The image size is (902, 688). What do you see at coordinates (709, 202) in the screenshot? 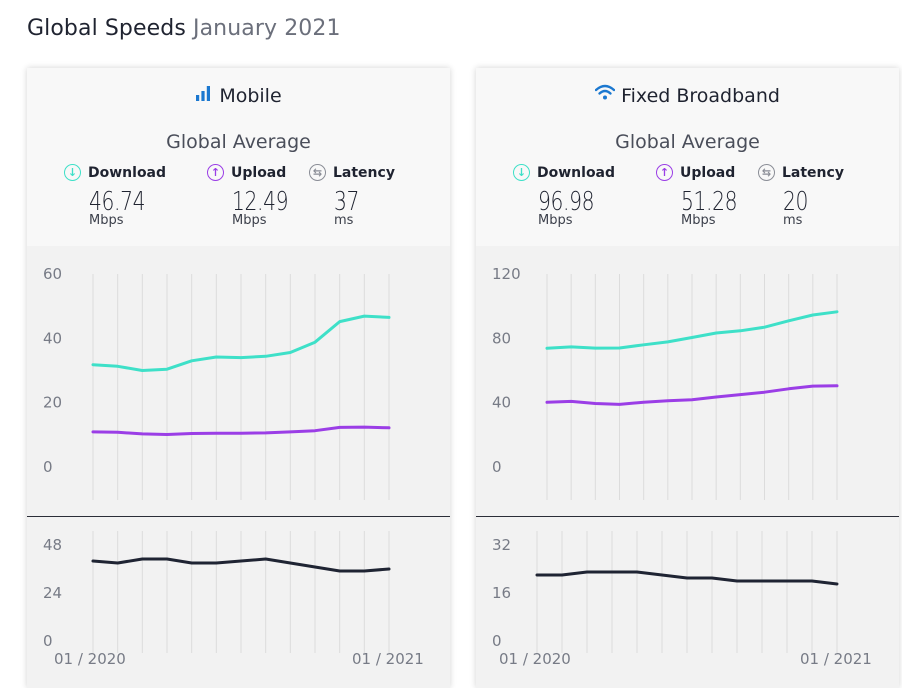
I see `fixed-upload-value: 51.28` at bounding box center [709, 202].